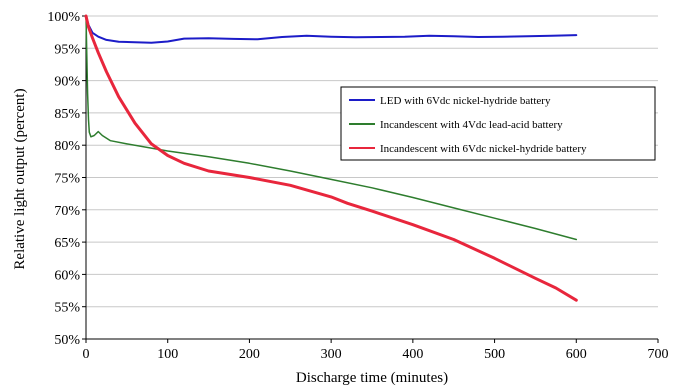  Describe the element at coordinates (67, 340) in the screenshot. I see `y-tick-label: 50%` at that location.